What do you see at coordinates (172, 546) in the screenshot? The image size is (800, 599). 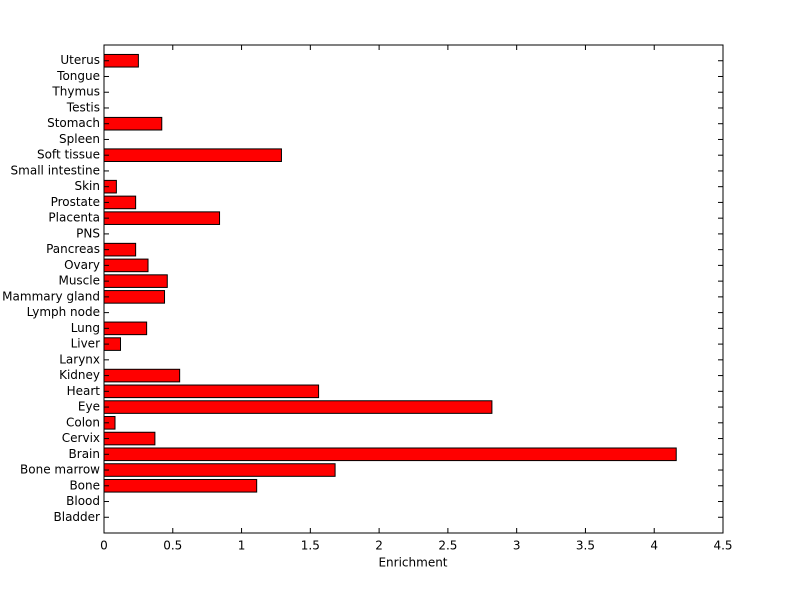 I see `x-tick-label: 0.5` at bounding box center [172, 546].